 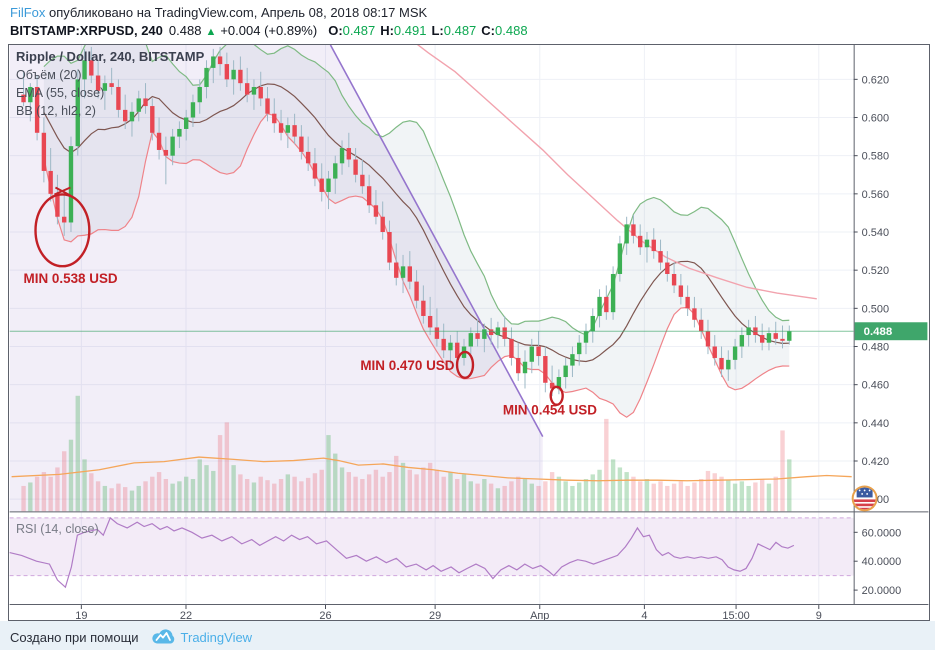 What do you see at coordinates (864, 498) in the screenshot?
I see `usd-flag-icon` at bounding box center [864, 498].